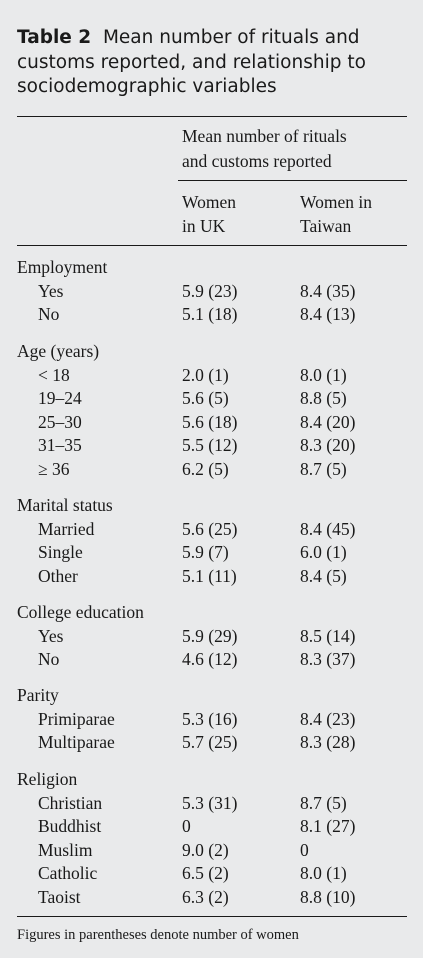 This screenshot has height=958, width=423. Describe the element at coordinates (205, 873) in the screenshot. I see `cell-women-uk: 6.5 (2)` at that location.